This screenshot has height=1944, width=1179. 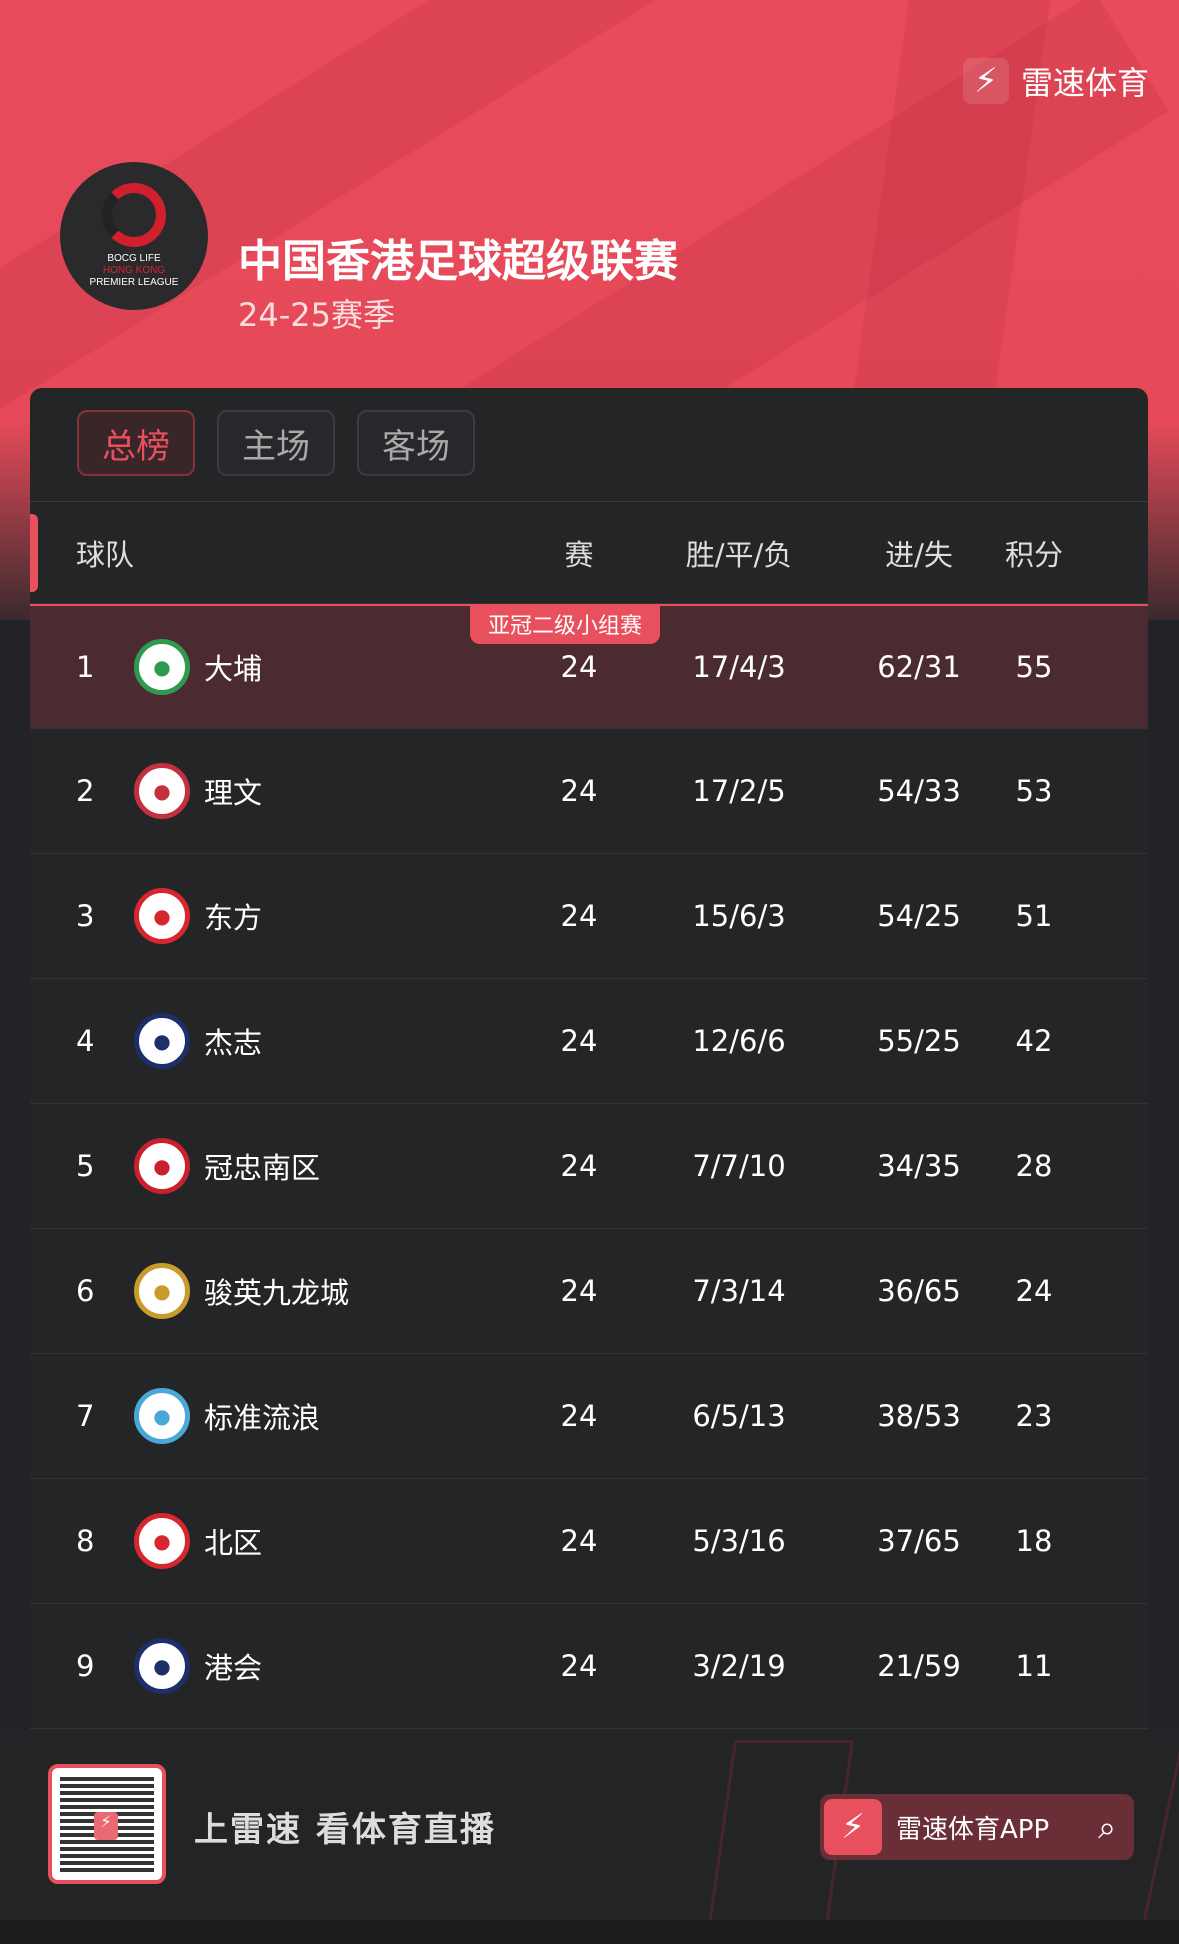 What do you see at coordinates (1034, 1041) in the screenshot?
I see `points: 42` at bounding box center [1034, 1041].